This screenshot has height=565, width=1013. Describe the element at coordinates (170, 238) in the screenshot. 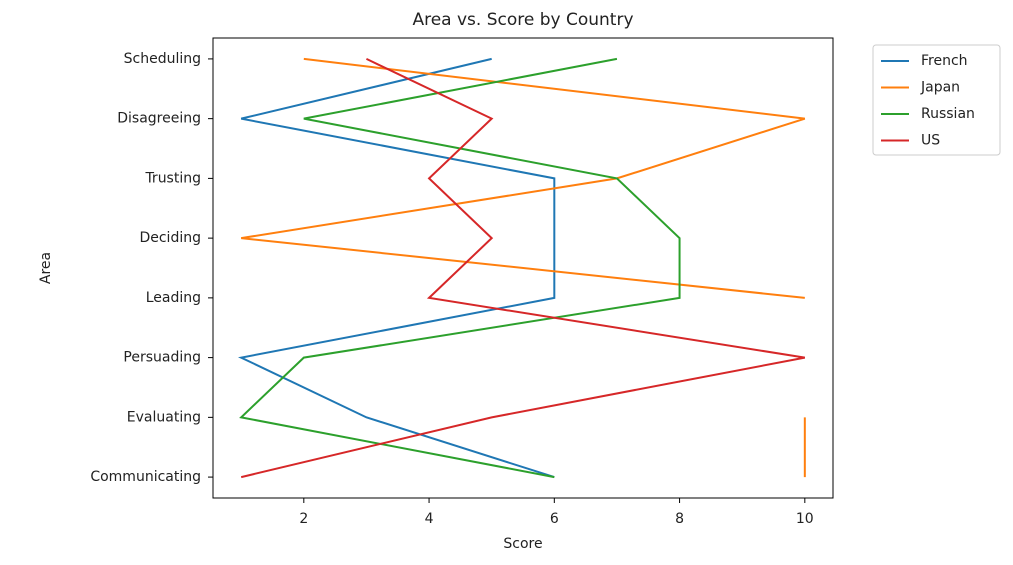

I see `y-tick-label: Deciding` at that location.